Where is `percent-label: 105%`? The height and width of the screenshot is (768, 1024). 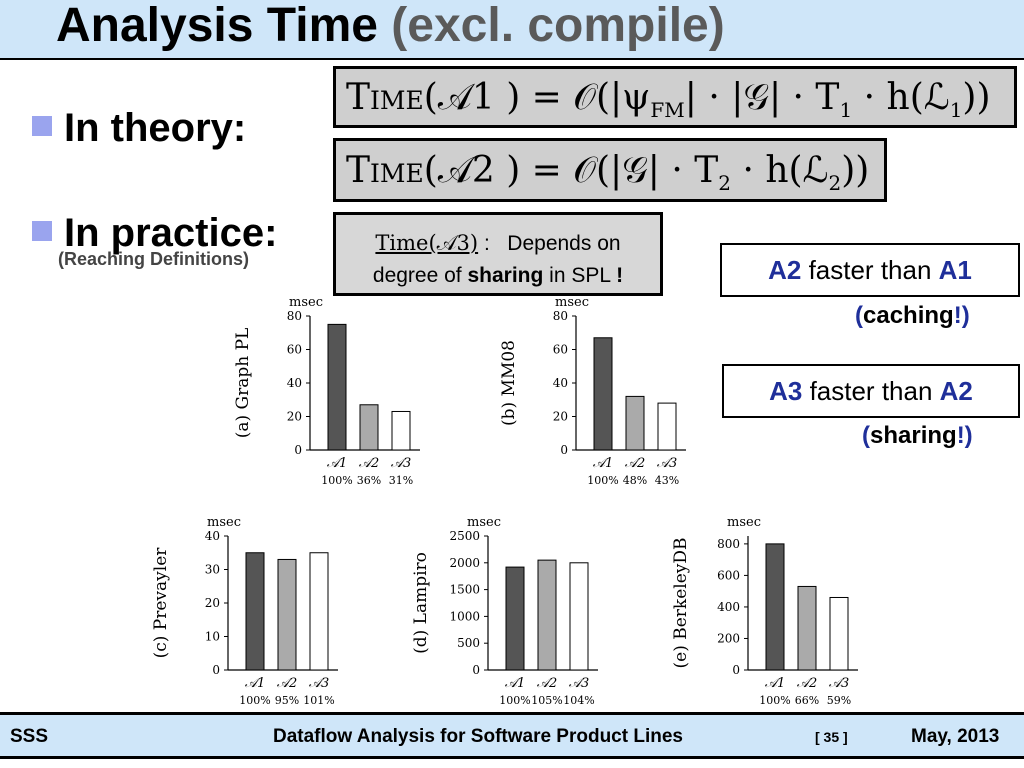
percent-label: 105% is located at coordinates (546, 700).